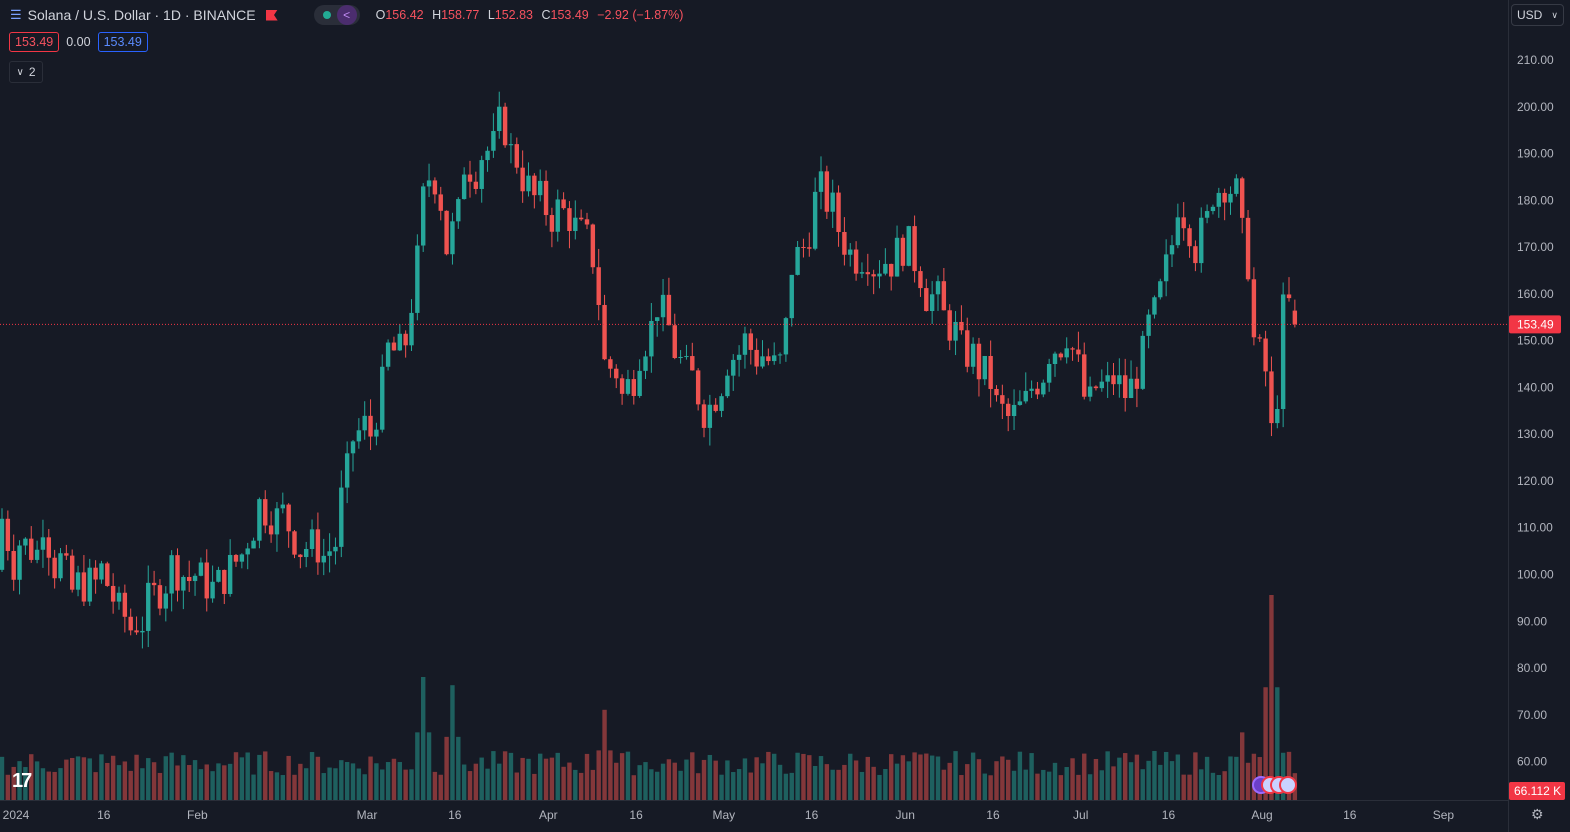  I want to click on symbol-title: Solana / U.S. Dollar · 1D · BINANCE, so click(141, 15).